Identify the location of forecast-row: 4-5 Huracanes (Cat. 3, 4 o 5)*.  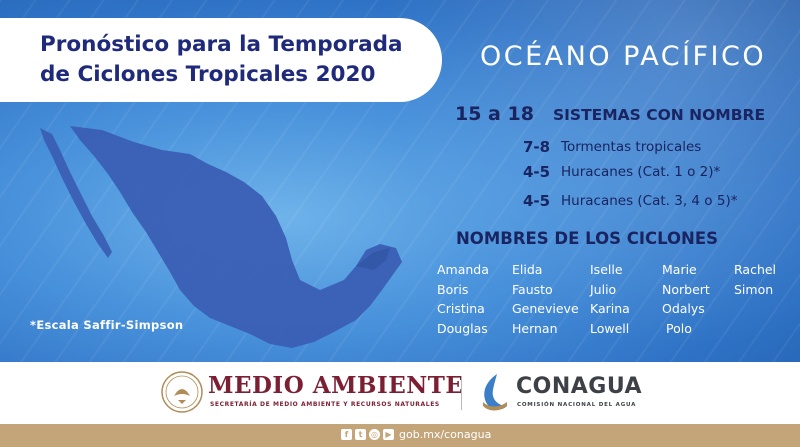
(648, 202).